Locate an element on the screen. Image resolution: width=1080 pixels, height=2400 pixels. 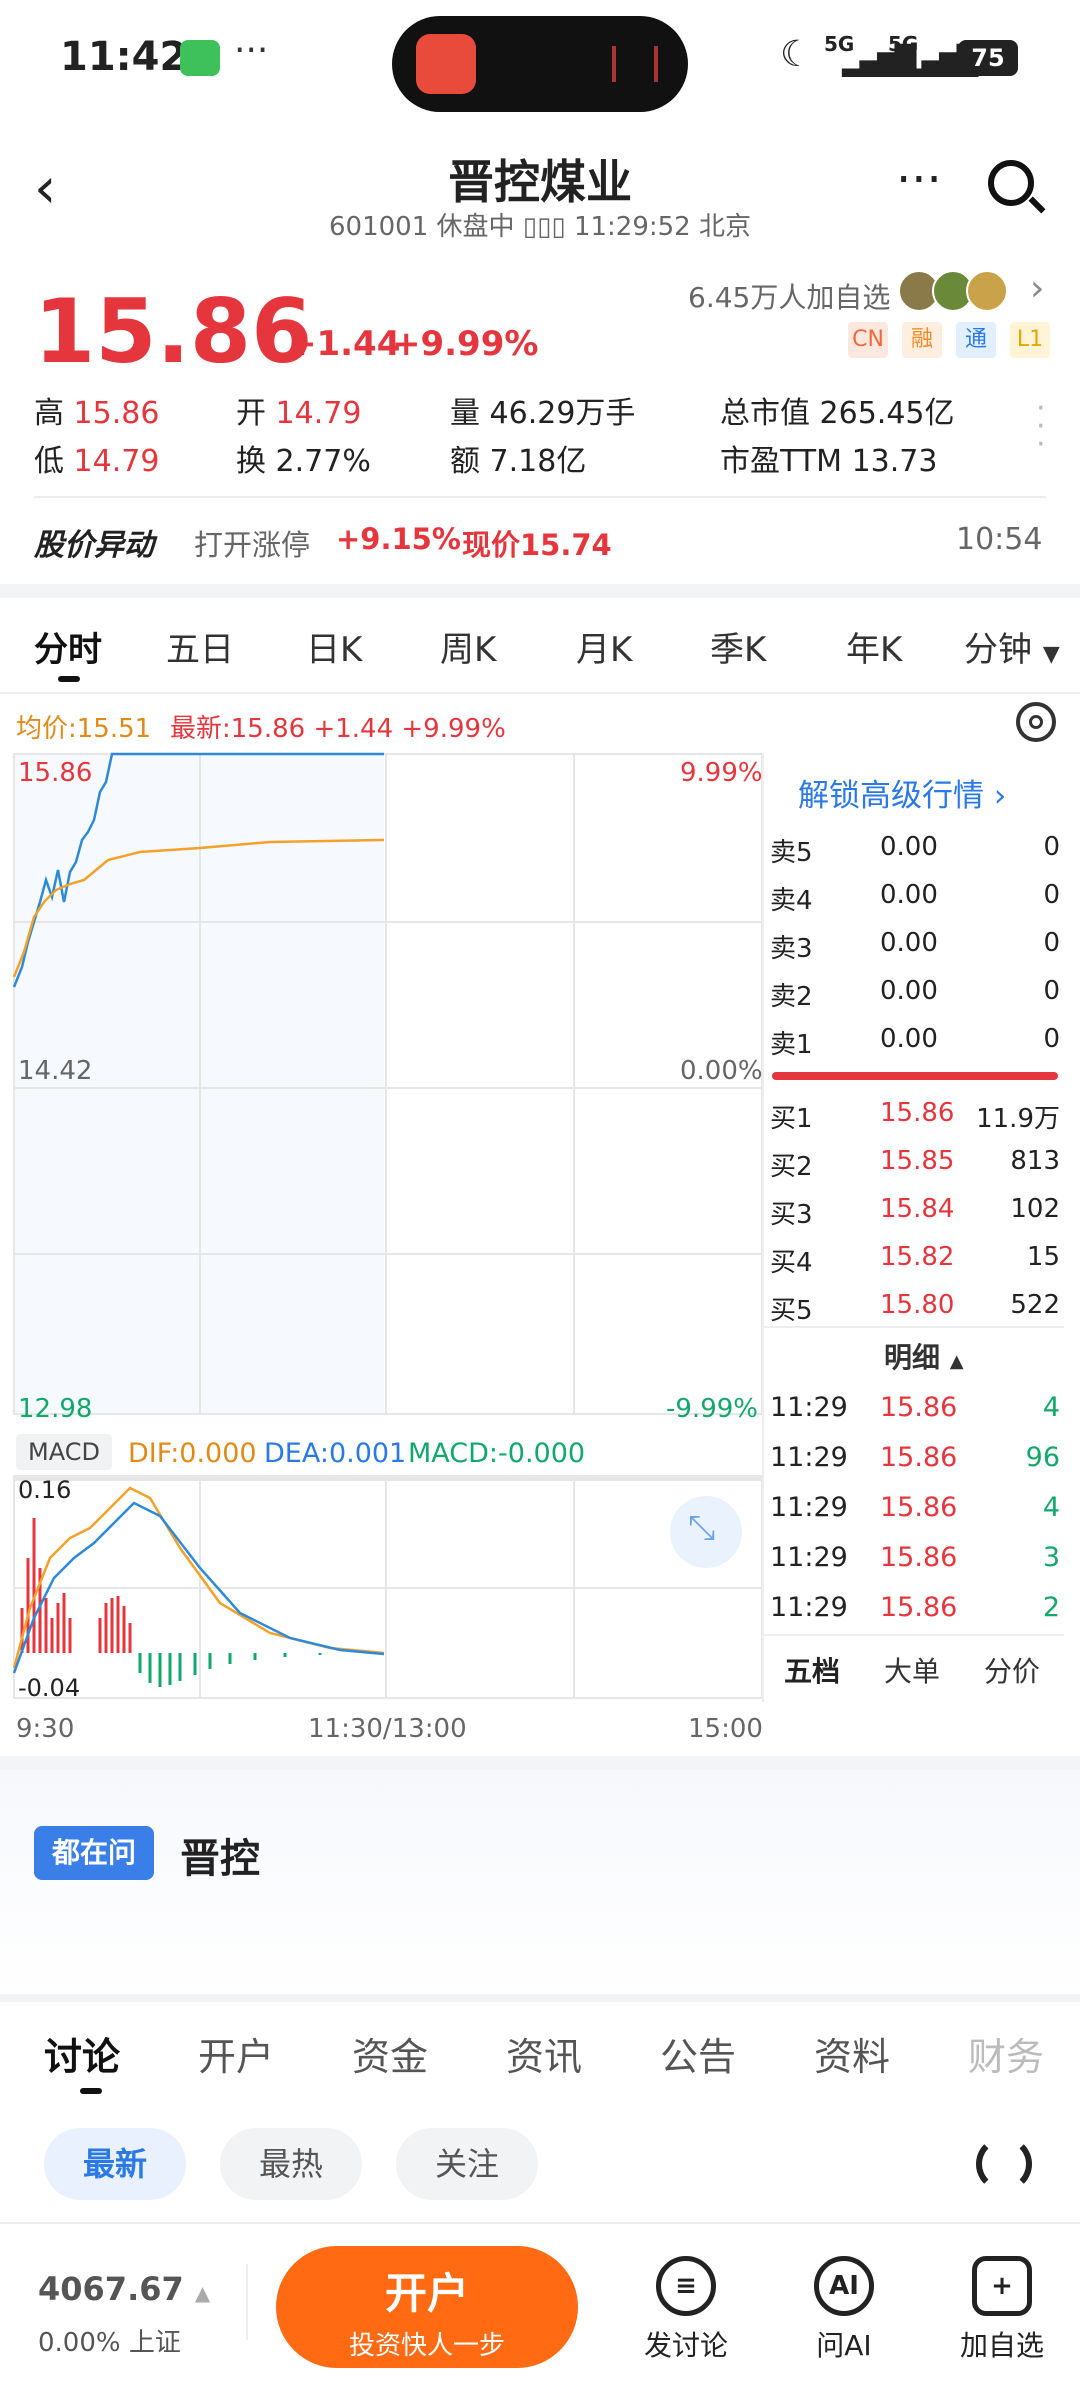
expand-icon is located at coordinates (706, 1532).